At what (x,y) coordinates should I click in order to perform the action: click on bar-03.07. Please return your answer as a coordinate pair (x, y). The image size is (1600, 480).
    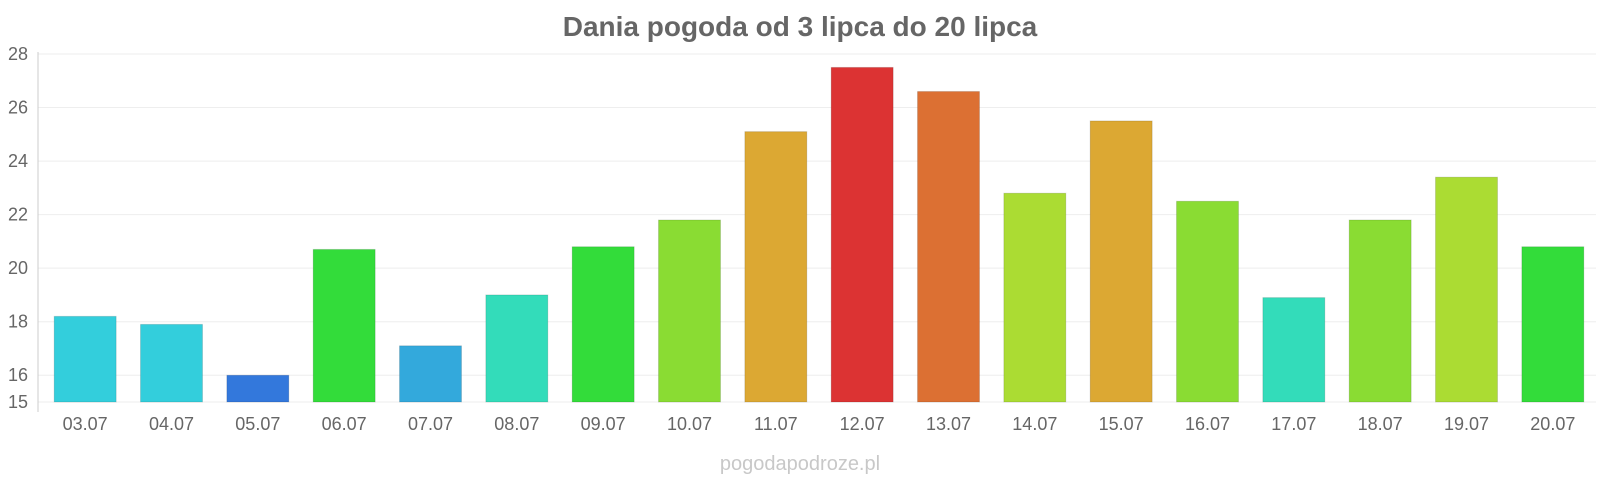
    Looking at the image, I should click on (85, 359).